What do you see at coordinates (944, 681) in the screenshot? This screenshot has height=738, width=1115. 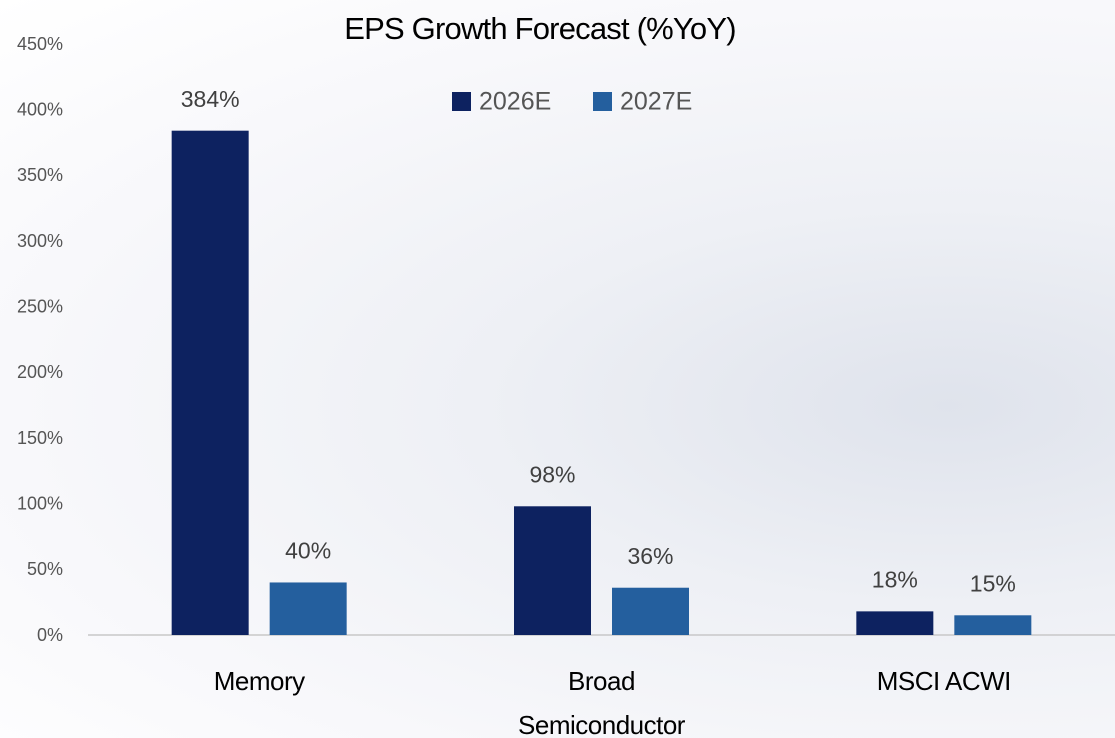 I see `x-tick-label: MSCI ACWI` at bounding box center [944, 681].